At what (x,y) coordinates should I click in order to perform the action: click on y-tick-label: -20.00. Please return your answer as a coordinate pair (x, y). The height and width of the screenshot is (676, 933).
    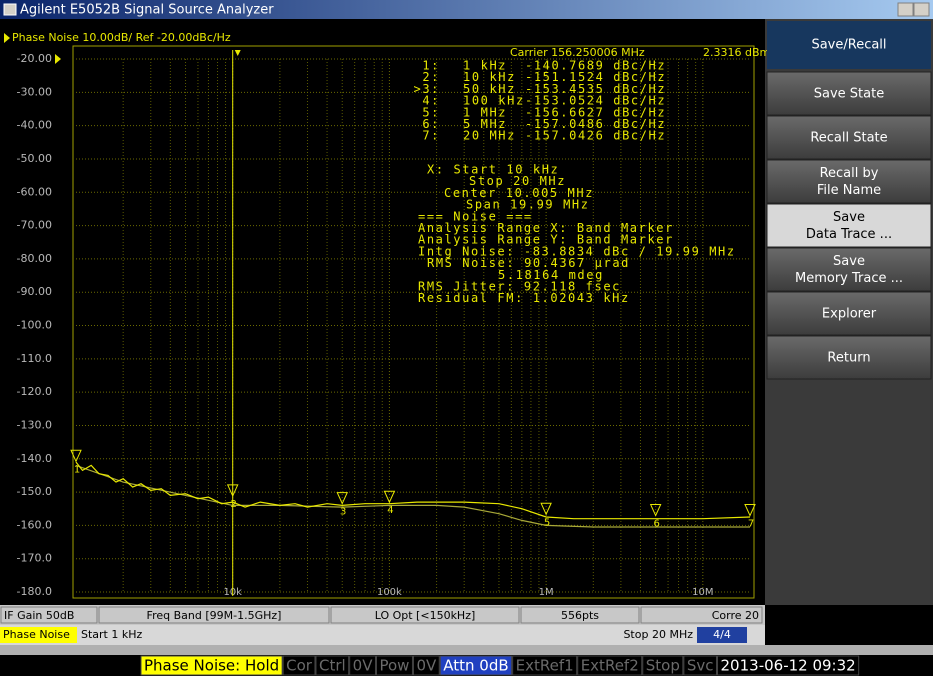
    Looking at the image, I should click on (34, 58).